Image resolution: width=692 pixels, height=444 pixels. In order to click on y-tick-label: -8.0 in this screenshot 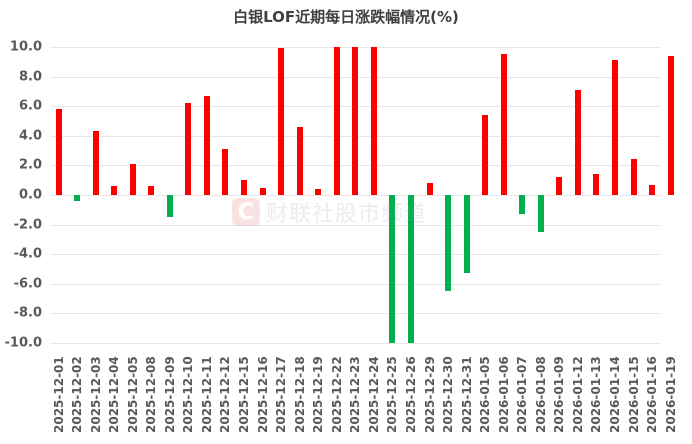, I will do `click(27, 313)`.